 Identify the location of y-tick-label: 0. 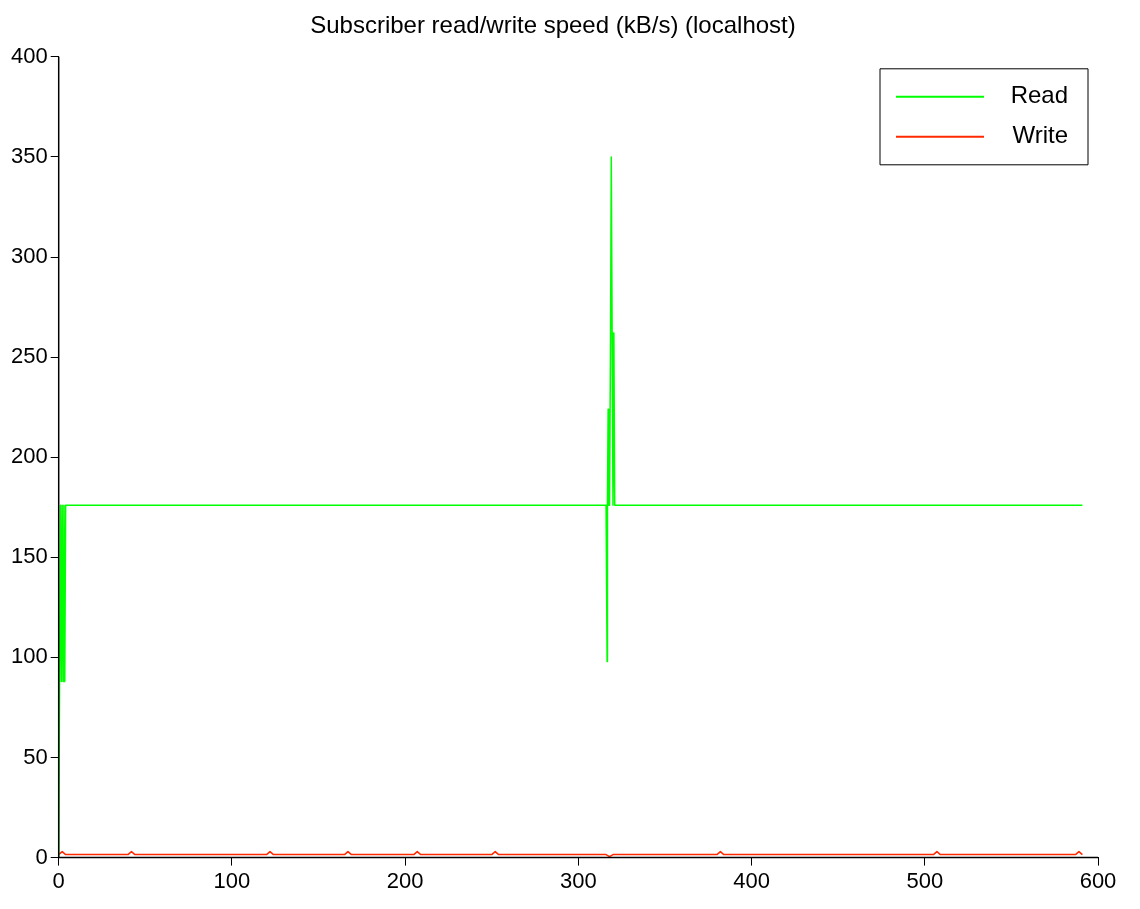
(41, 856).